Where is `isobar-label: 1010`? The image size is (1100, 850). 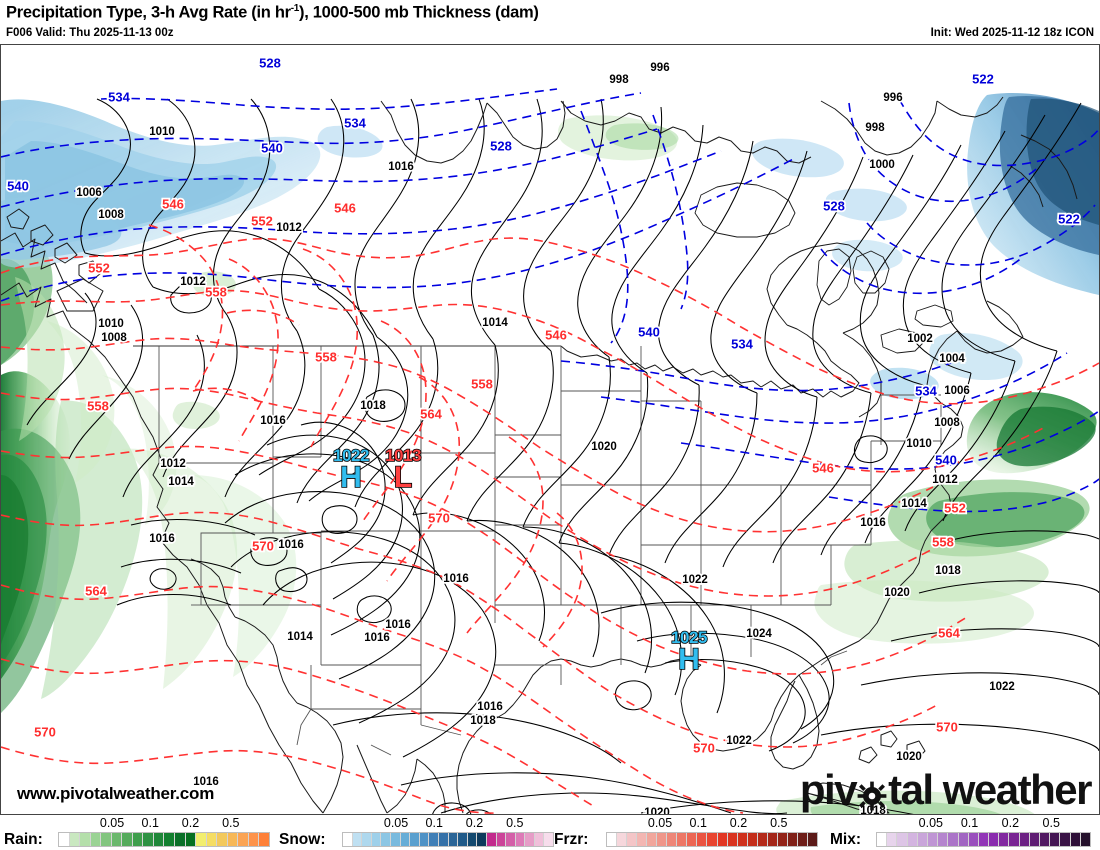 isobar-label: 1010 is located at coordinates (919, 444).